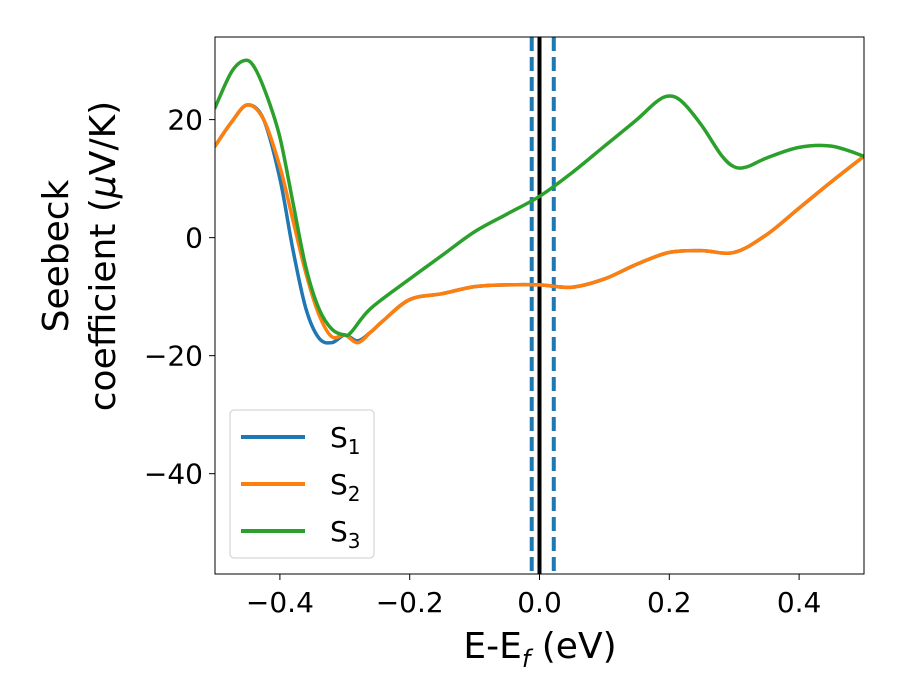 The image size is (900, 700). What do you see at coordinates (173, 474) in the screenshot?
I see `y-tick-label: −40` at bounding box center [173, 474].